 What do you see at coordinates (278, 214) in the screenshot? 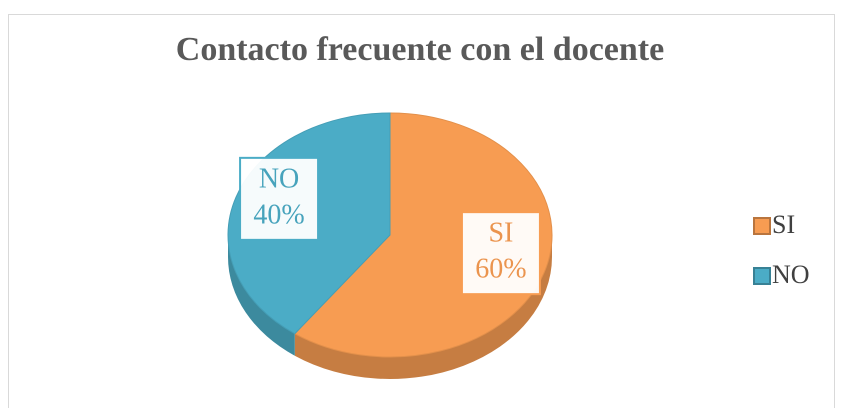
I see `data-label-value: 40%` at bounding box center [278, 214].